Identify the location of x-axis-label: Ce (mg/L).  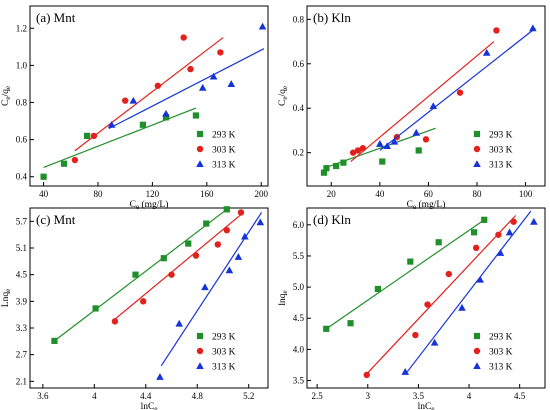
(426, 205).